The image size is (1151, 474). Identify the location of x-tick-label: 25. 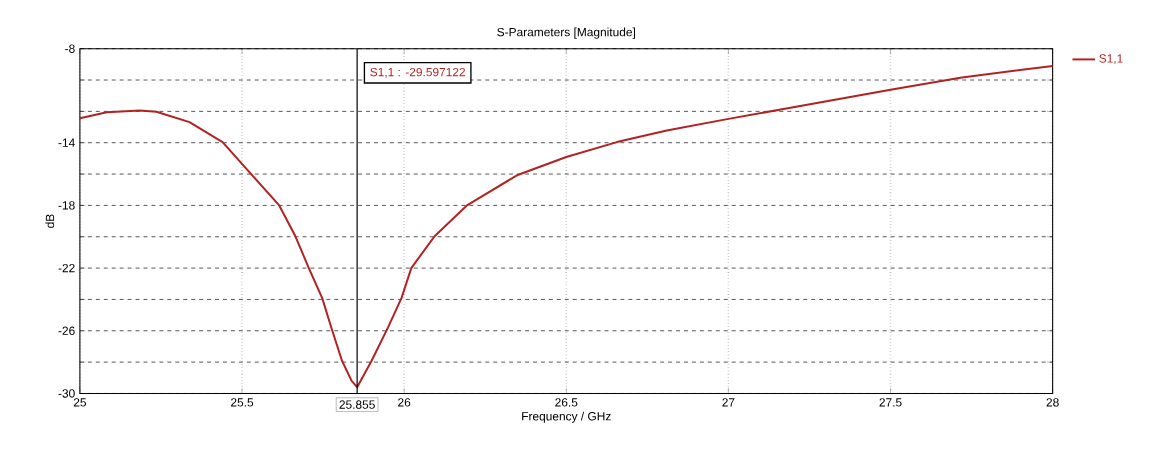
(80, 402).